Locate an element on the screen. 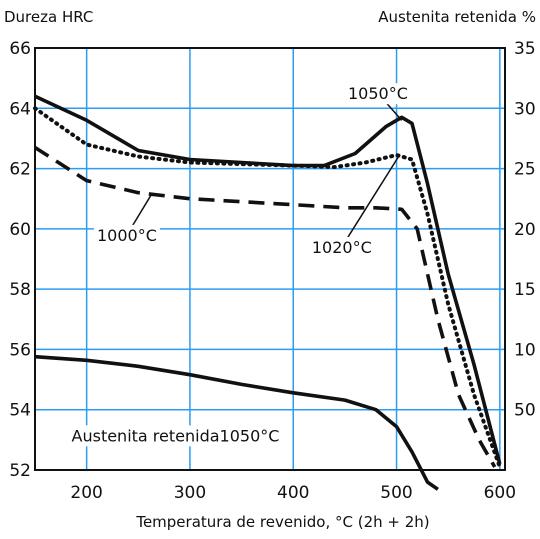  y-tick-label-right: 35 is located at coordinates (525, 49).